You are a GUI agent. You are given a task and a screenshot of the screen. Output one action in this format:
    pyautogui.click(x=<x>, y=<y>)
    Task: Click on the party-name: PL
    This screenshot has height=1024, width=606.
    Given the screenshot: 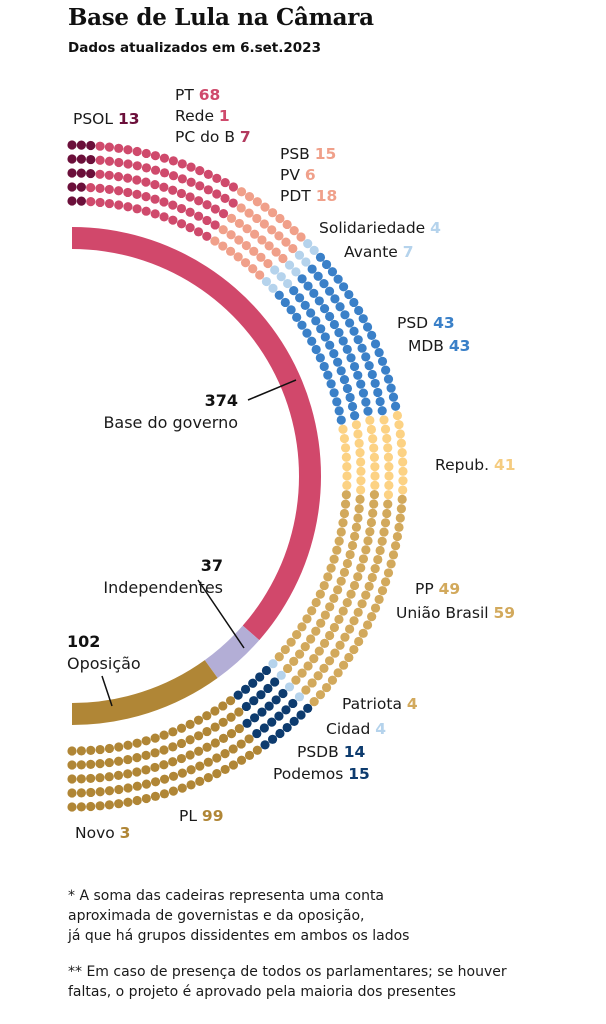 What is the action you would take?
    pyautogui.click(x=190, y=816)
    